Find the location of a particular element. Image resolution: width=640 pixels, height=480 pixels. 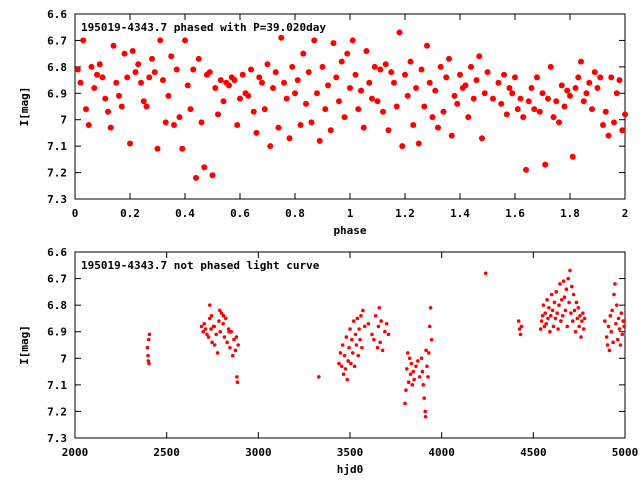

chart1-y-tick-label: 6.9 is located at coordinates (57, 93).